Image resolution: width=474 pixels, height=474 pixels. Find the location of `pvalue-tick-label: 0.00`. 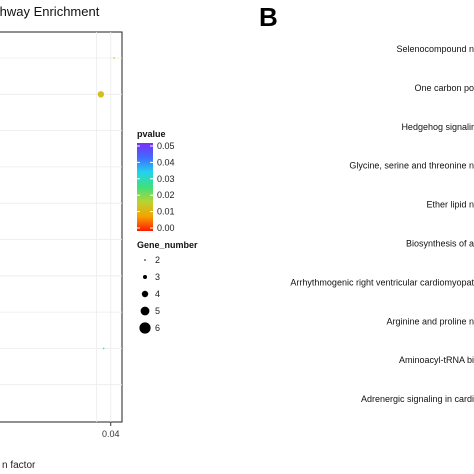

pvalue-tick-label: 0.00 is located at coordinates (166, 228).